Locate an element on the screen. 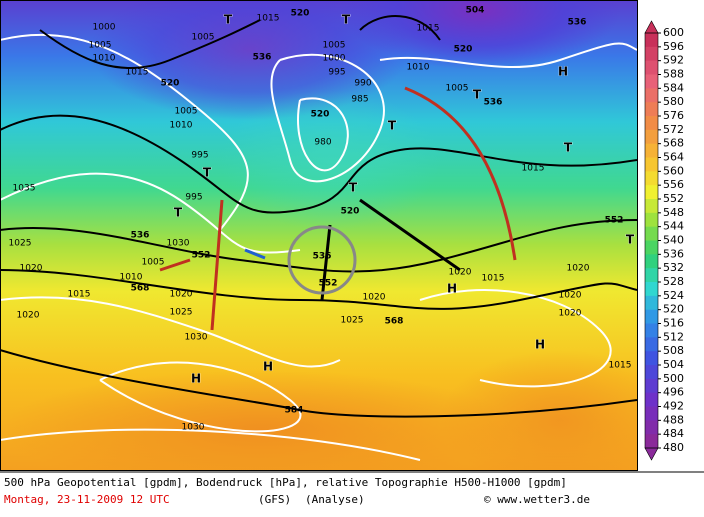 The width and height of the screenshot is (704, 517). highlight-circle is located at coordinates (322, 260).